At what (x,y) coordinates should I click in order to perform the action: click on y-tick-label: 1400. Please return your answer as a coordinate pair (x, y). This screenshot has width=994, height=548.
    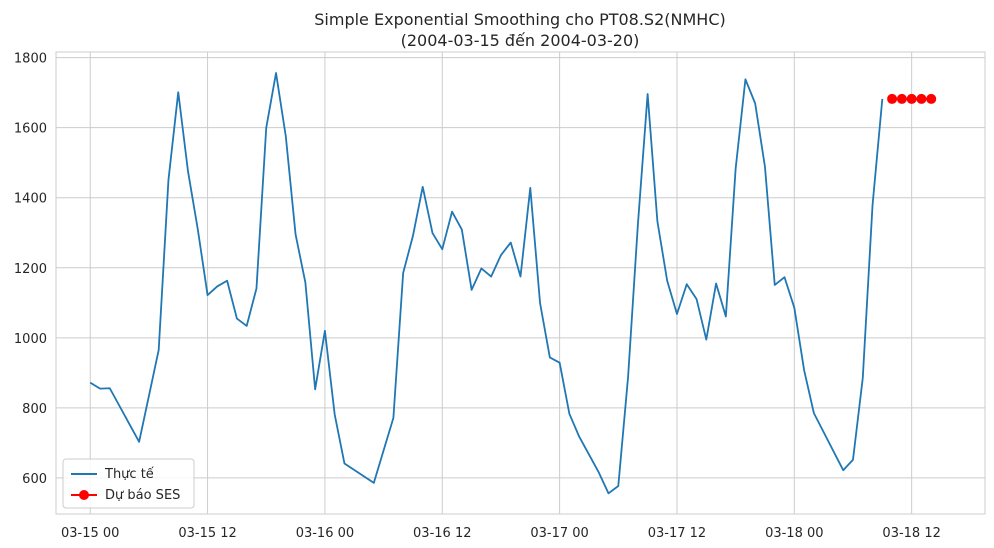
    Looking at the image, I should click on (30, 199).